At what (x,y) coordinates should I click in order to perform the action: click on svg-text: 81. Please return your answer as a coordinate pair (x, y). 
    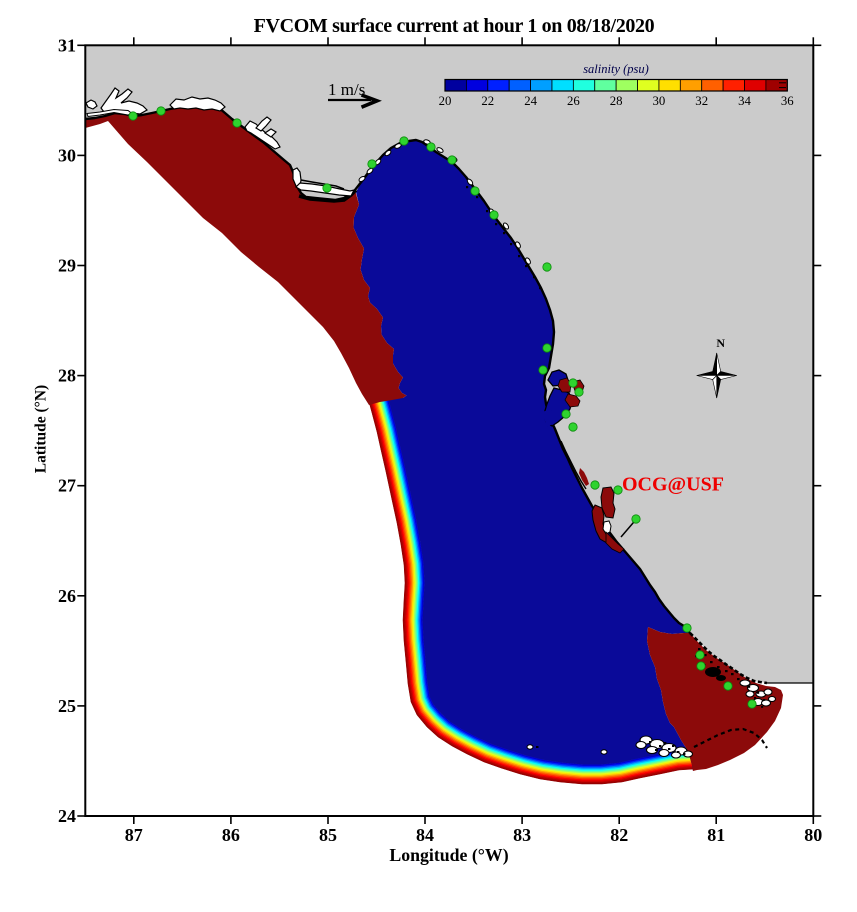
    Looking at the image, I should click on (716, 835).